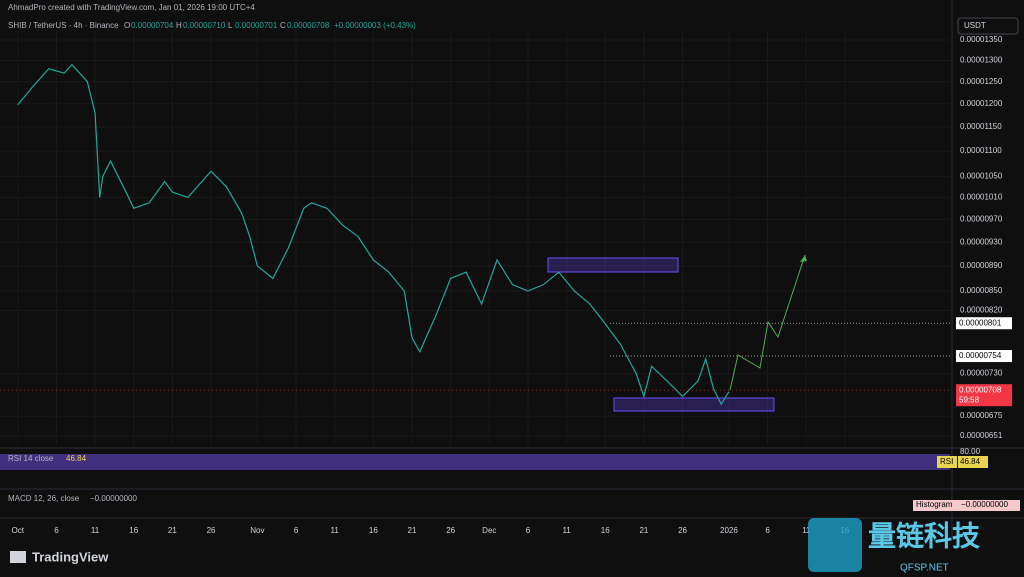  I want to click on y-tick-label: 0.00000930, so click(981, 241).